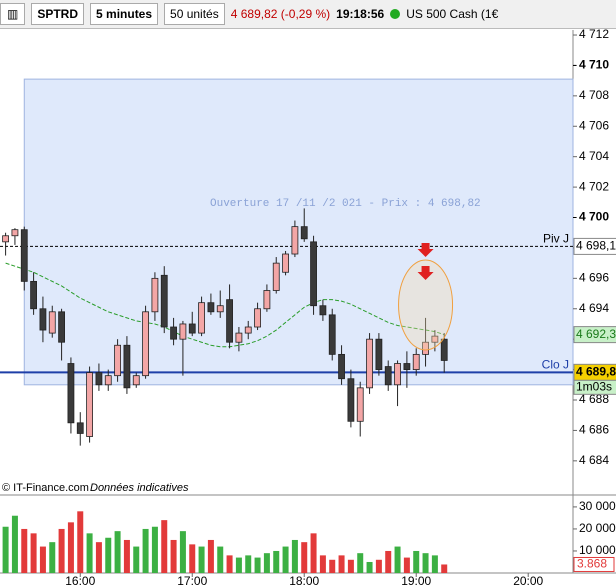  Describe the element at coordinates (594, 564) in the screenshot. I see `volume-tag` at that location.